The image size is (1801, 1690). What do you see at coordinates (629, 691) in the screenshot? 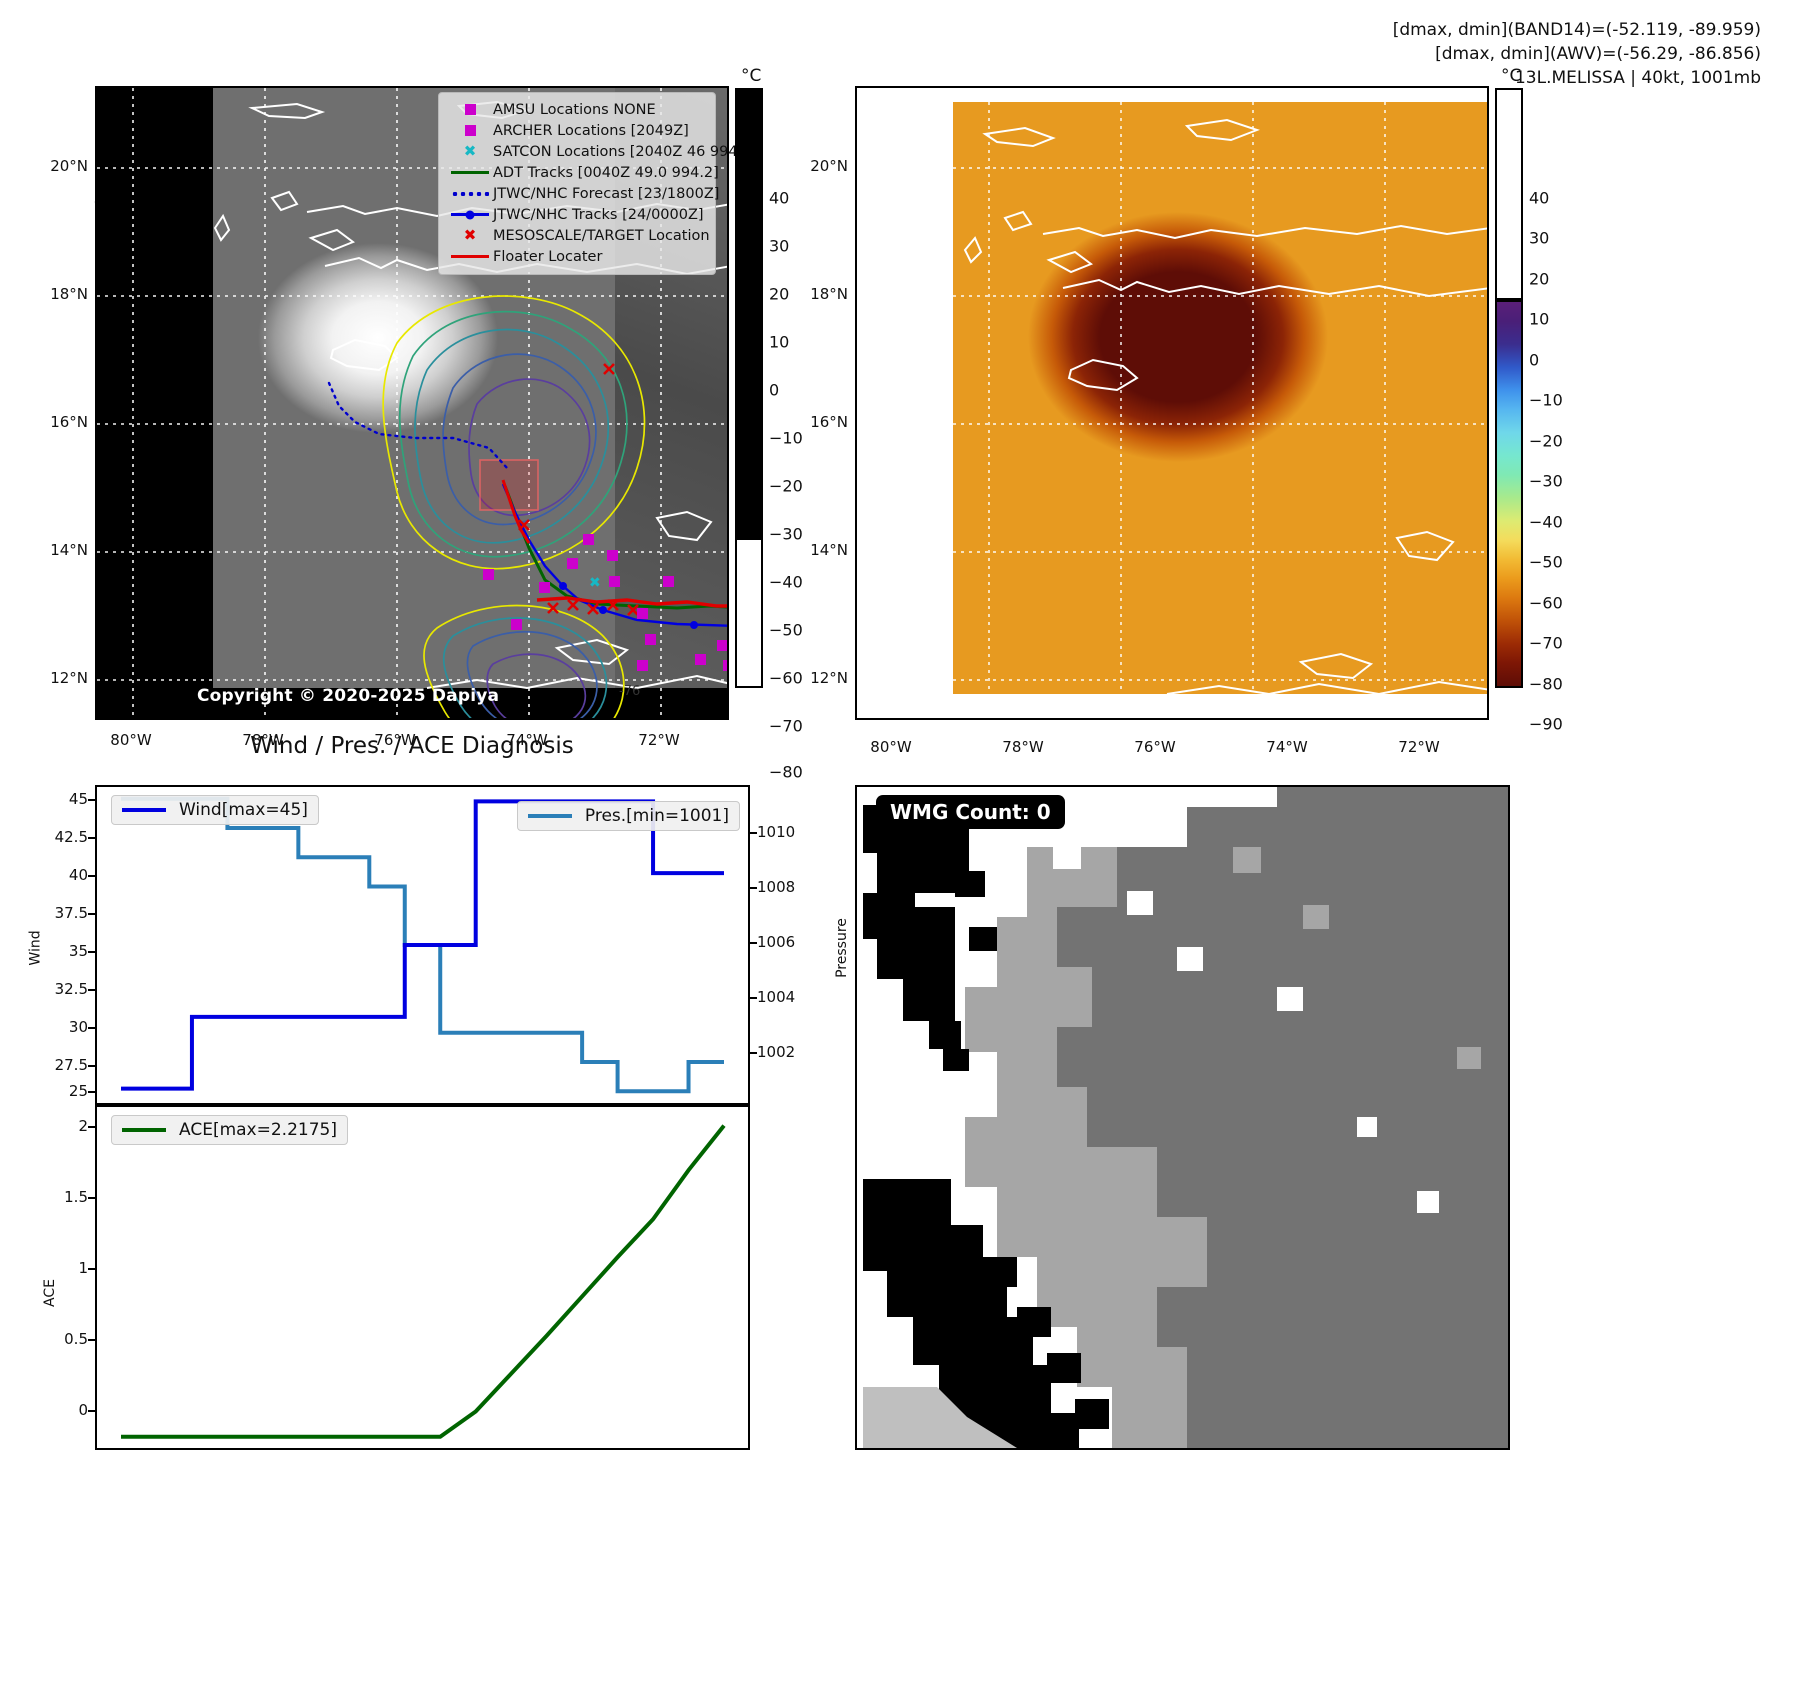
I see `svg-text: -76` at bounding box center [629, 691].